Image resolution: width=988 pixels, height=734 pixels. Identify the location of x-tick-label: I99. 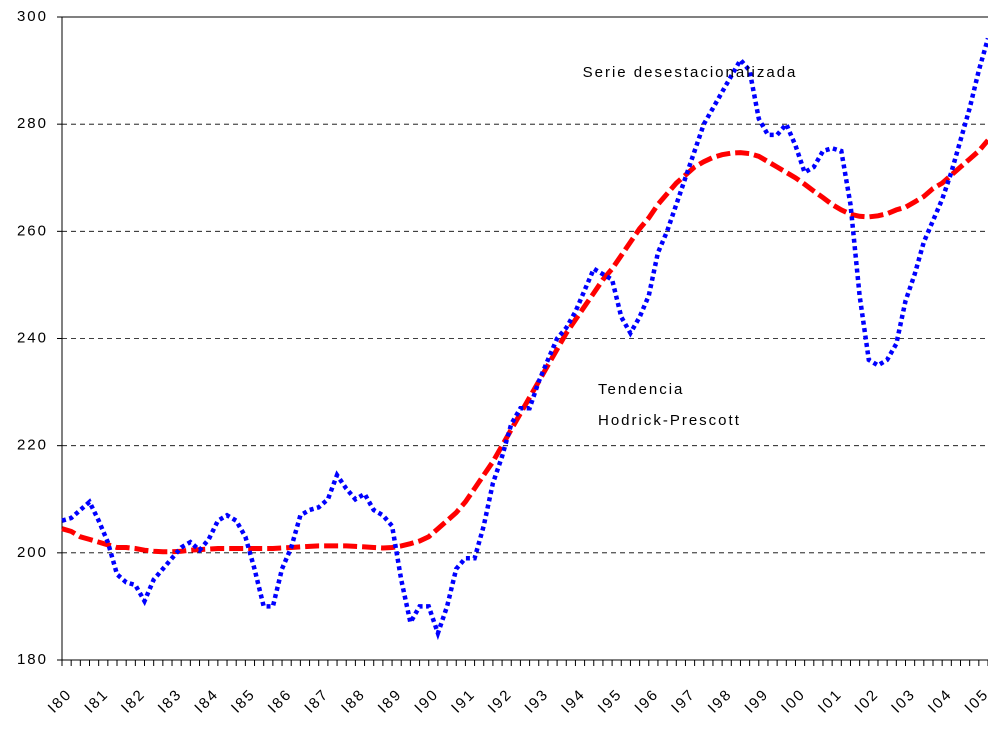
(756, 701).